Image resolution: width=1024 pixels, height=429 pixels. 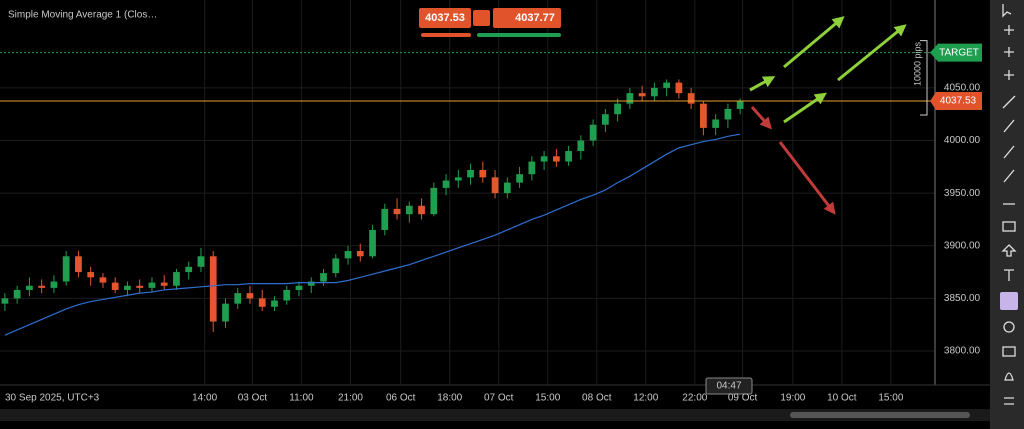 What do you see at coordinates (519, 35) in the screenshot?
I see `buy-bar` at bounding box center [519, 35].